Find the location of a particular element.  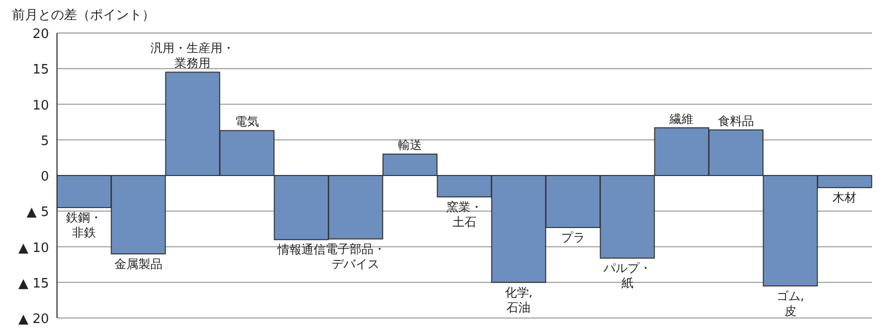

y-tick-label: ▲ 10 is located at coordinates (33, 248).